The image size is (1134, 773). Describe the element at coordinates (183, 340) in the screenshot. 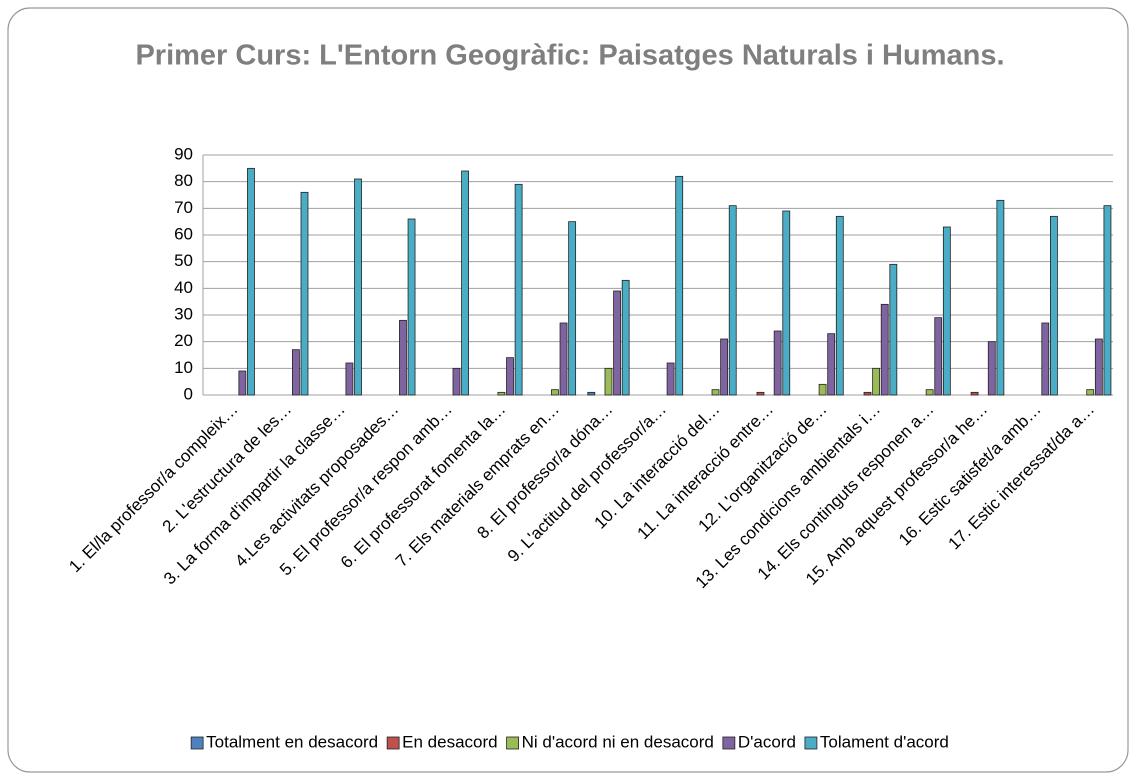

I see `y-tick-label: 20` at that location.